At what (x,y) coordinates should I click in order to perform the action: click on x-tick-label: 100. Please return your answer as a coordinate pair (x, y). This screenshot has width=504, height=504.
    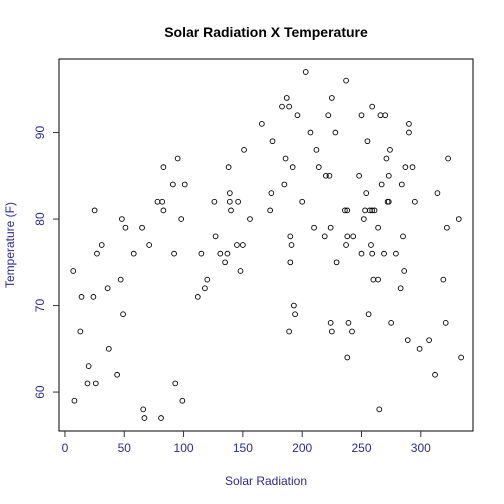
    Looking at the image, I should click on (184, 448).